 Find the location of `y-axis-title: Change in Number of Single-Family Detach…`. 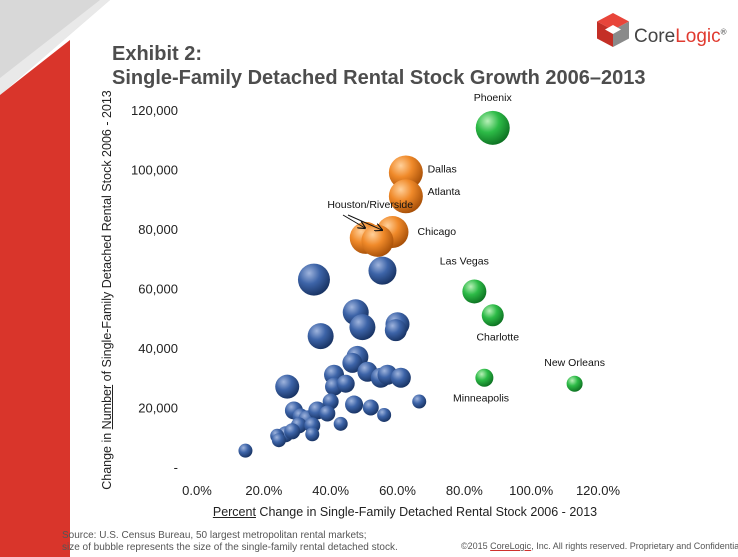

y-axis-title: Change in Number of Single-Family Detach… is located at coordinates (107, 290).